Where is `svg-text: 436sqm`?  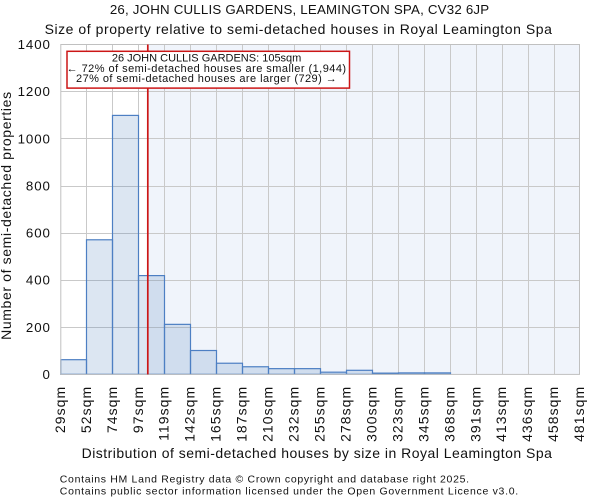 svg-text: 436sqm is located at coordinates (527, 414).